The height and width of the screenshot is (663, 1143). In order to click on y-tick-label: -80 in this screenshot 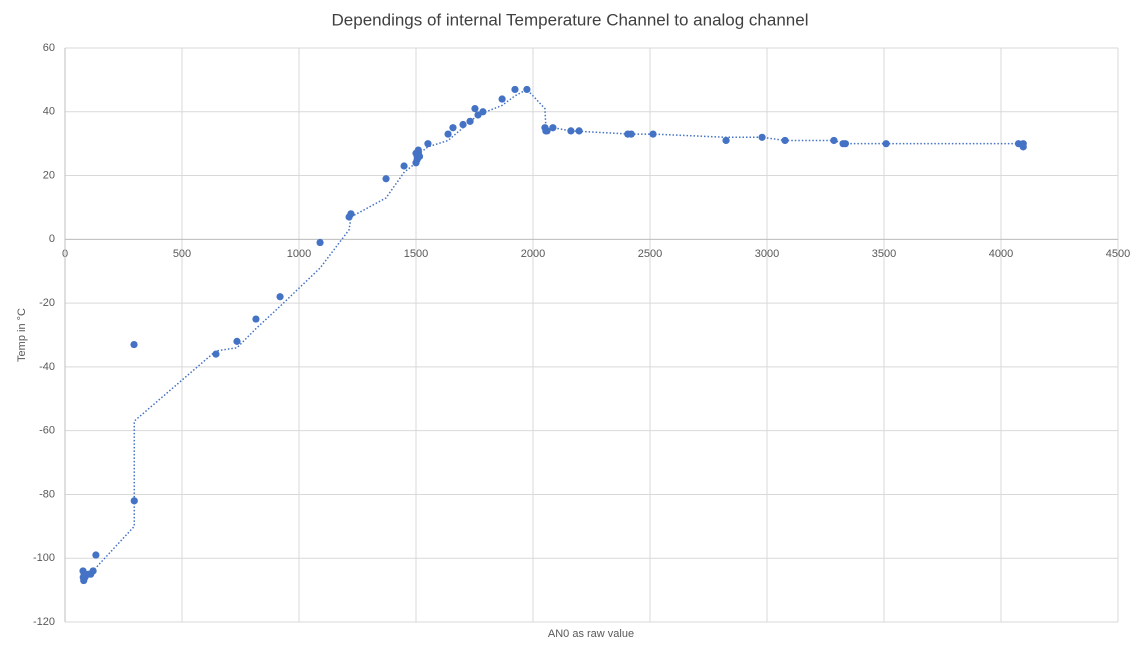, I will do `click(47, 494)`.